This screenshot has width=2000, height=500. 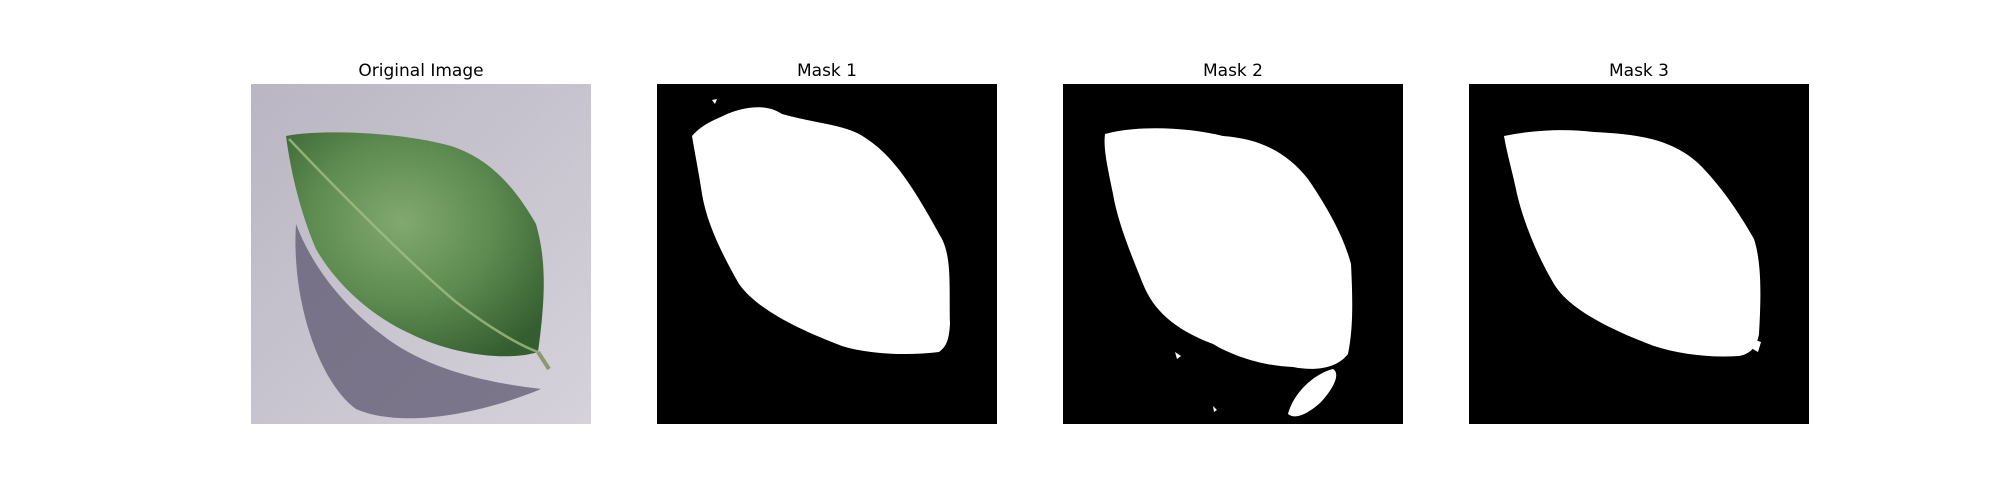 I want to click on original-image-title: Original Image, so click(x=421, y=71).